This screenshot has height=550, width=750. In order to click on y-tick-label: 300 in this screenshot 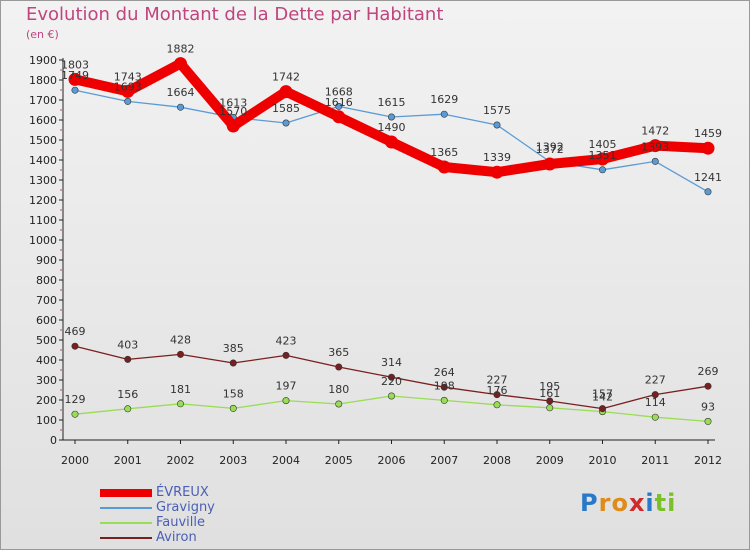, I will do `click(46, 380)`.